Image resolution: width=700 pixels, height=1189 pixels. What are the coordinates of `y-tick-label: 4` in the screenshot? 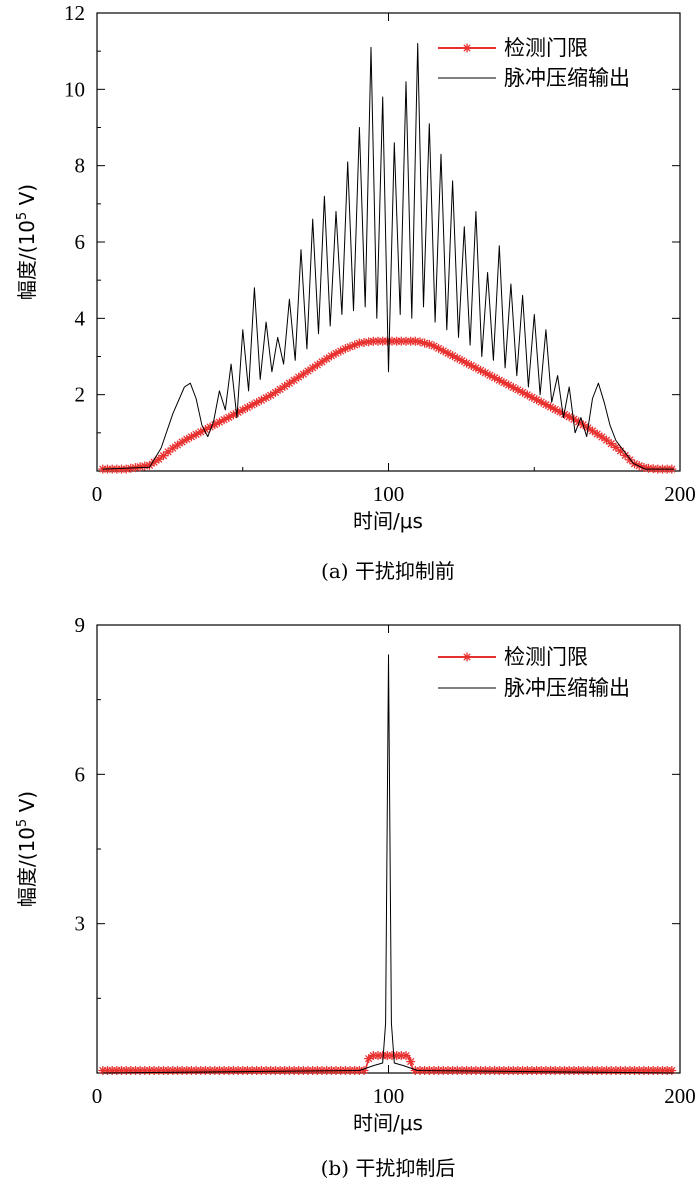 It's located at (80, 318).